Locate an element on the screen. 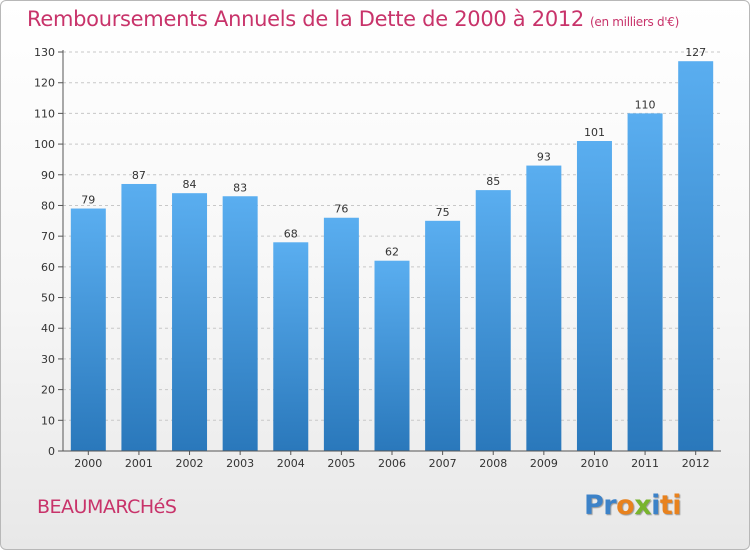  data-label: 87 is located at coordinates (139, 175).